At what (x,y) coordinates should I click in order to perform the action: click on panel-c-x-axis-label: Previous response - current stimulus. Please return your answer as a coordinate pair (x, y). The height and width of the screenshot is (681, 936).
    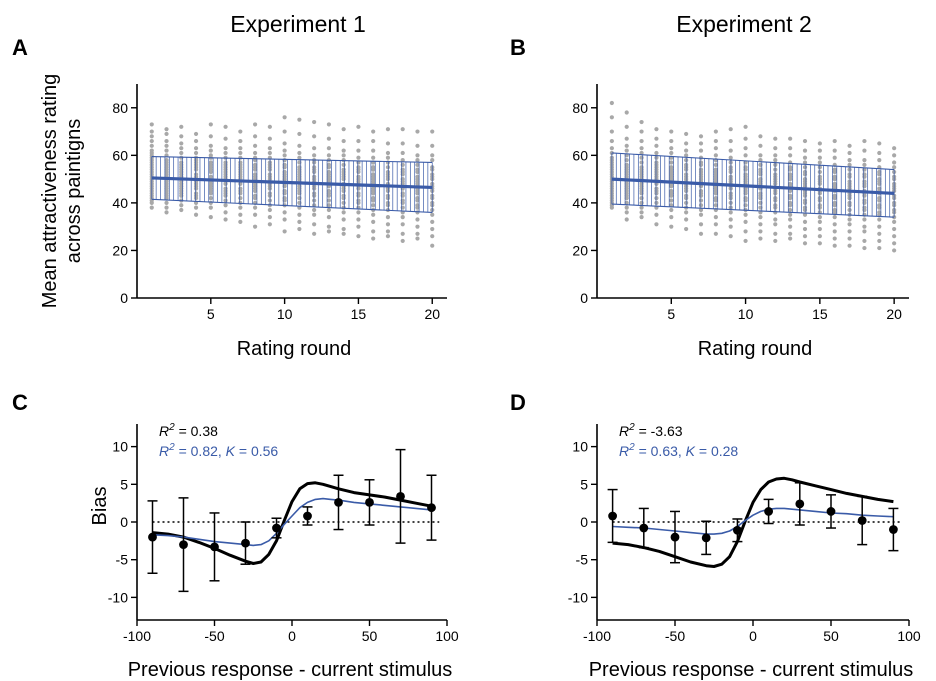
    Looking at the image, I should click on (290, 670).